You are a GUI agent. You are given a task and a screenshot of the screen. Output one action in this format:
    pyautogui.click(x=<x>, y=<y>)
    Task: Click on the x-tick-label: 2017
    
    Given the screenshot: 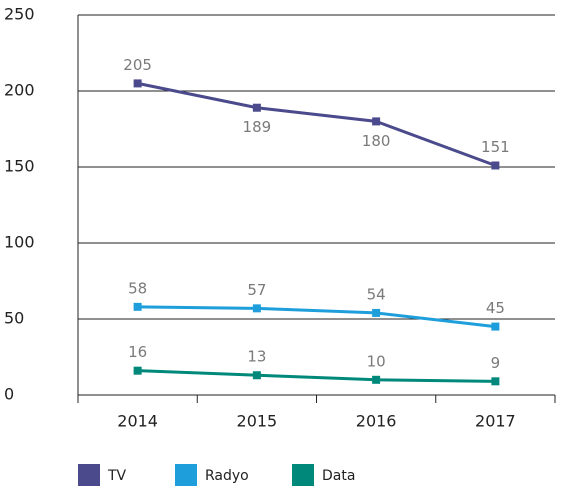 What is the action you would take?
    pyautogui.click(x=495, y=421)
    